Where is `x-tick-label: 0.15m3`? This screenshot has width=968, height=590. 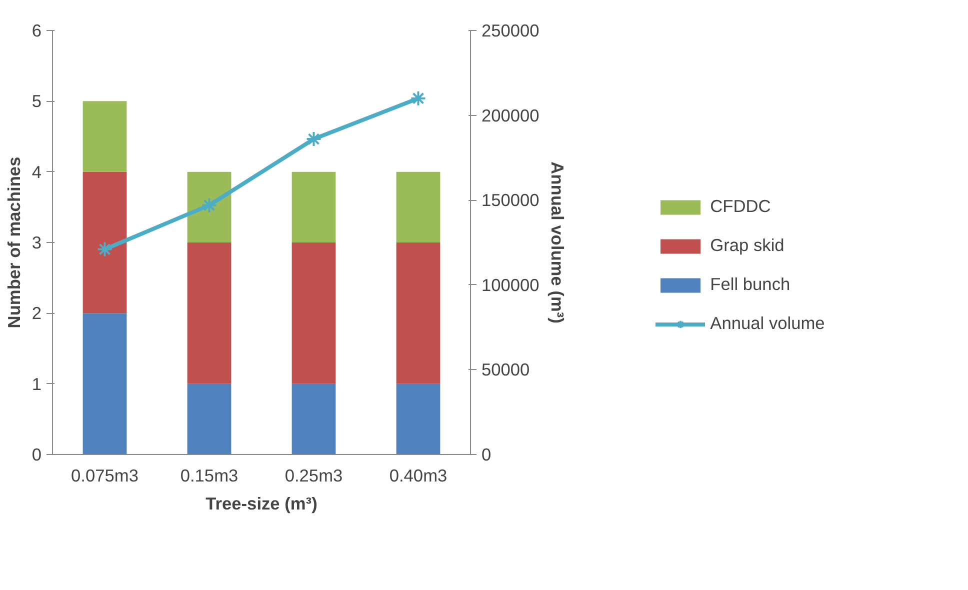 x-tick-label: 0.15m3 is located at coordinates (209, 476).